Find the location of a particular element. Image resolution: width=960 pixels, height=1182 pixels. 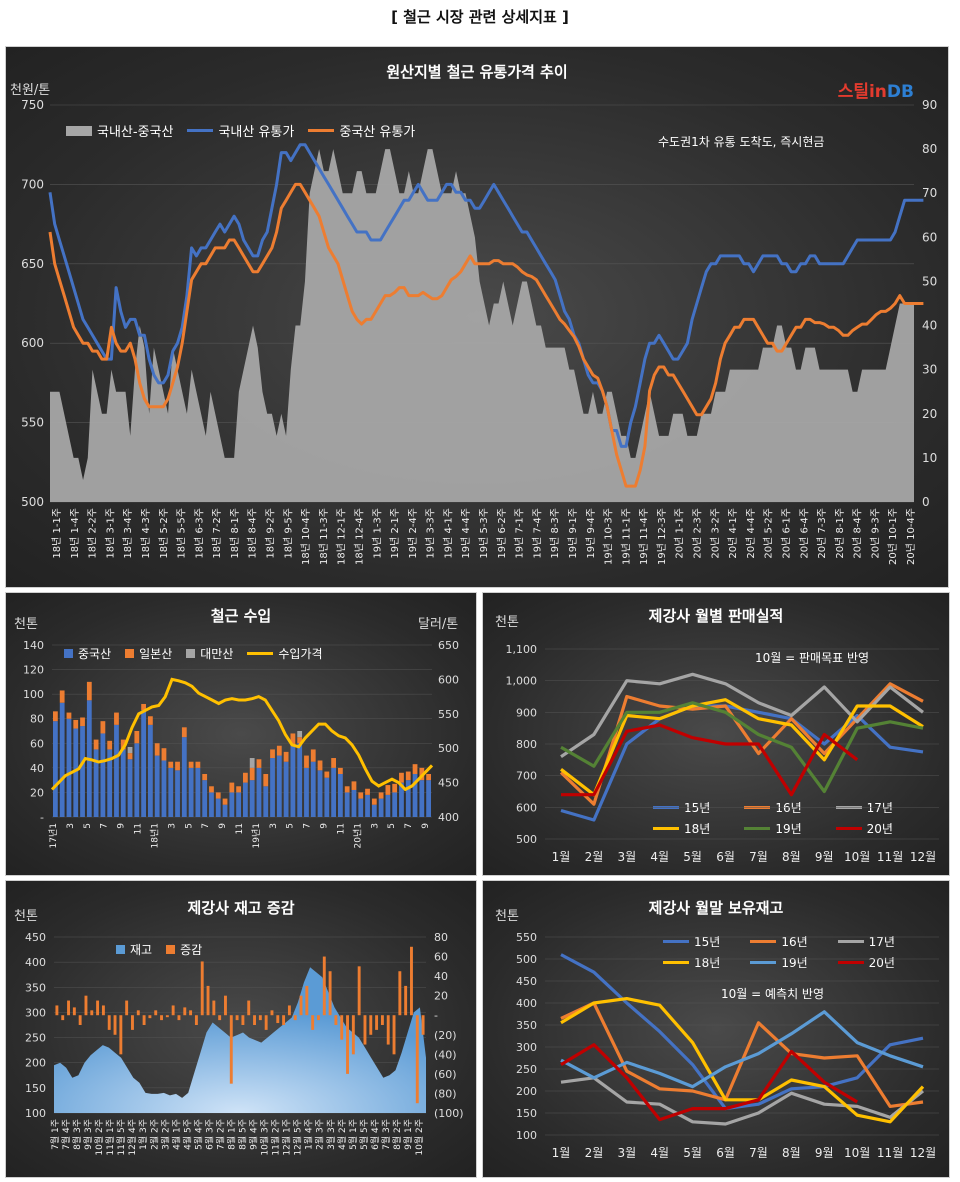

inventory-change-title: 제강사 재고 증감 is located at coordinates (241, 908).